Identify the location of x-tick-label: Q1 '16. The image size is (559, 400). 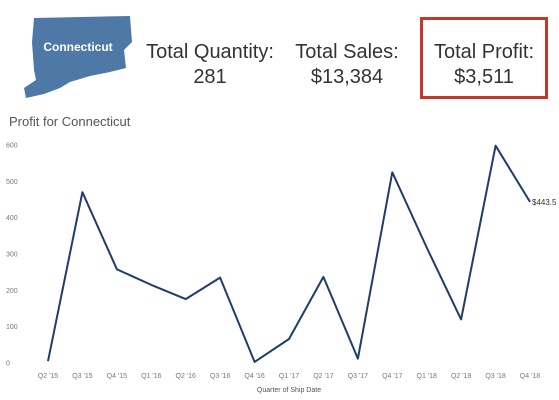
(151, 376).